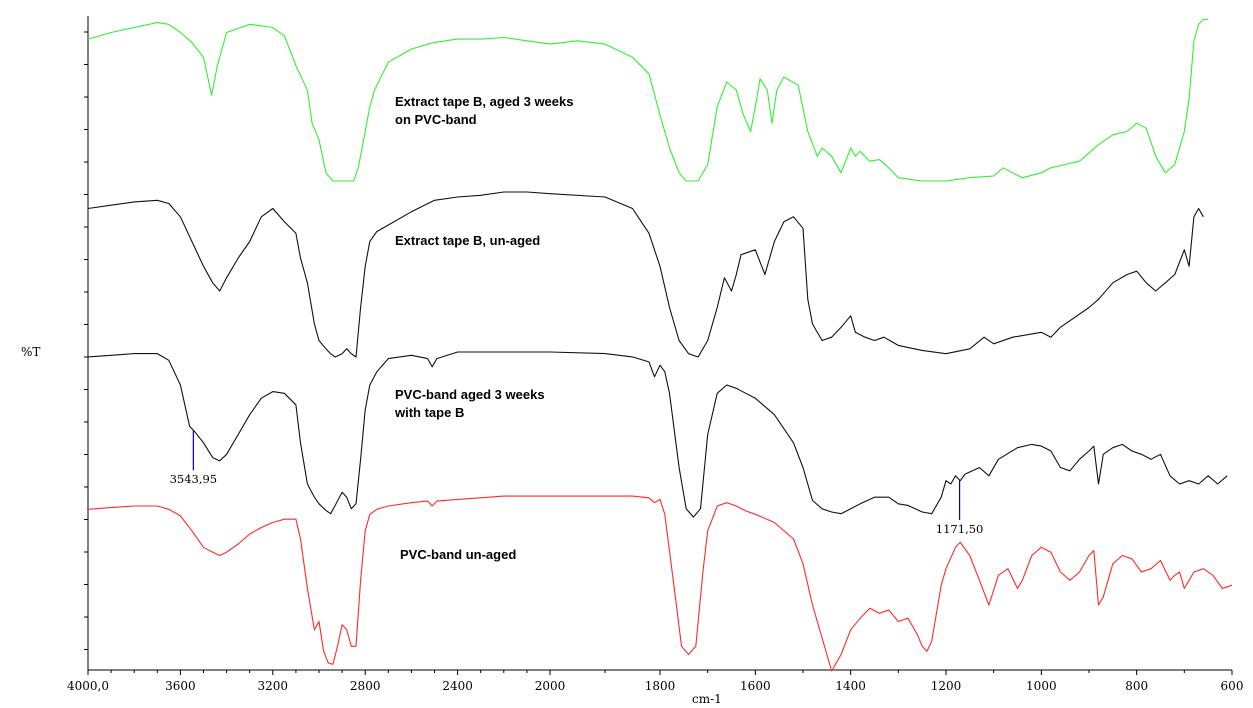 This screenshot has width=1253, height=708. Describe the element at coordinates (960, 529) in the screenshot. I see `peak-label: 1171,50` at that location.